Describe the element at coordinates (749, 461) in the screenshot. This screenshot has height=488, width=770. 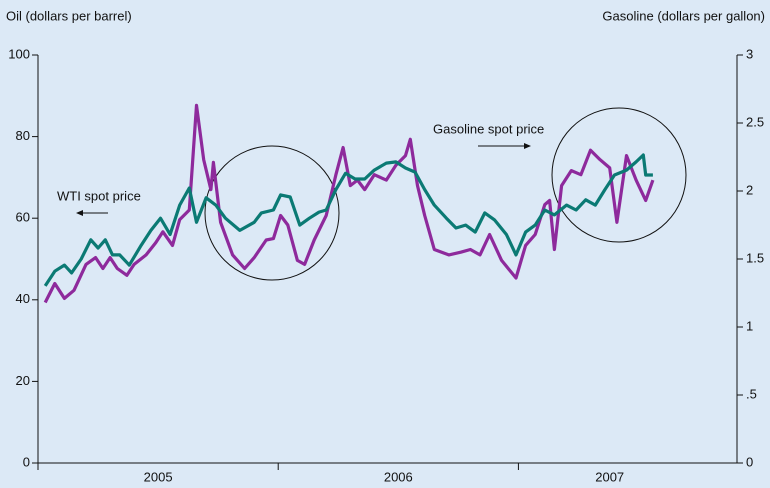
I see `y2-tick-label: 0` at that location.